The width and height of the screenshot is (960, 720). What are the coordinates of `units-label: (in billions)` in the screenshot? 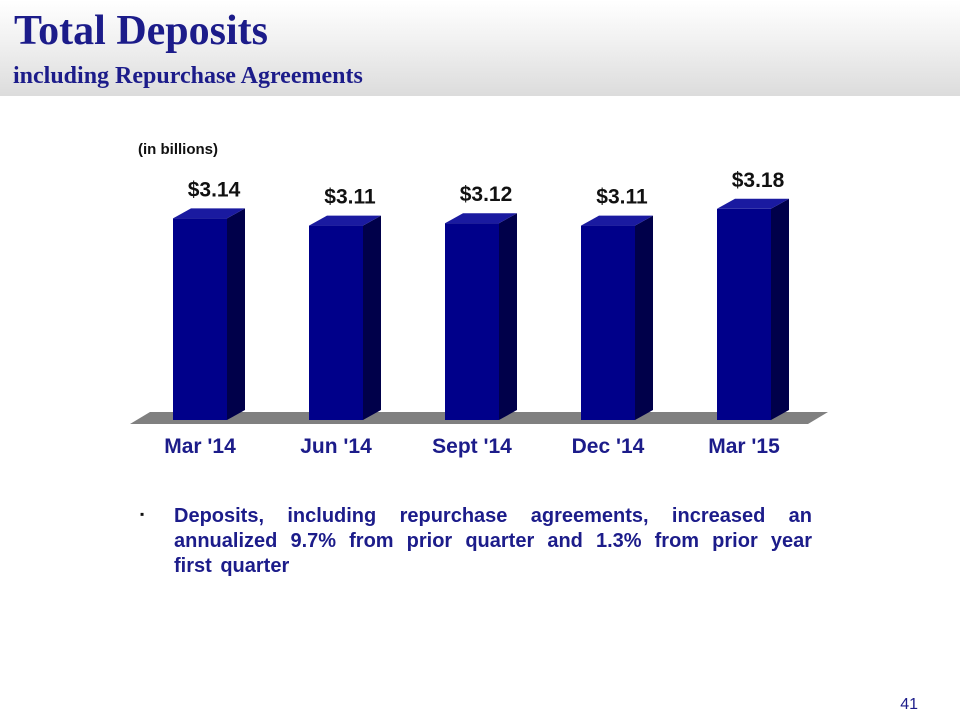 It's located at (178, 149).